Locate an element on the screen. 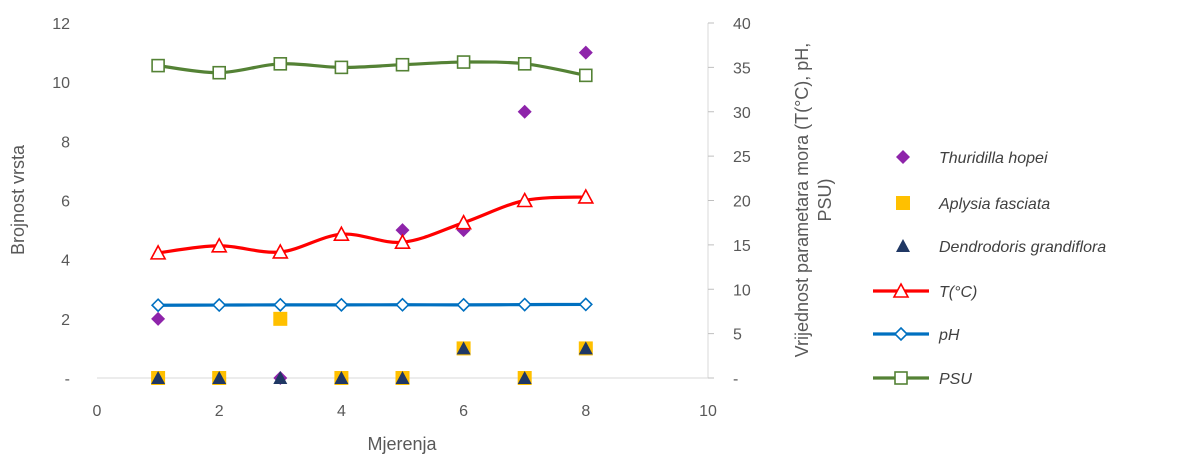 Image resolution: width=1177 pixels, height=461 pixels. y2-tick-label: 25 is located at coordinates (742, 157).